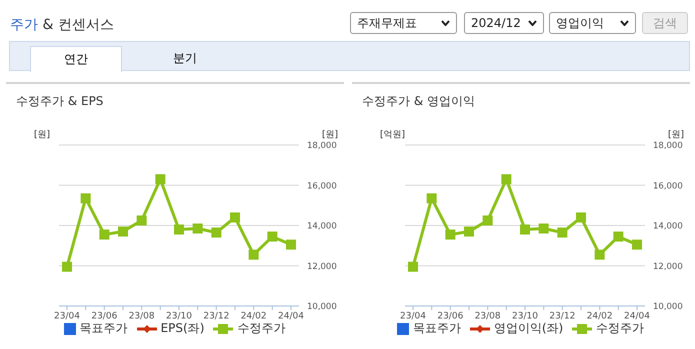  Describe the element at coordinates (182, 328) in the screenshot. I see `legend-label: EPS(좌)` at that location.